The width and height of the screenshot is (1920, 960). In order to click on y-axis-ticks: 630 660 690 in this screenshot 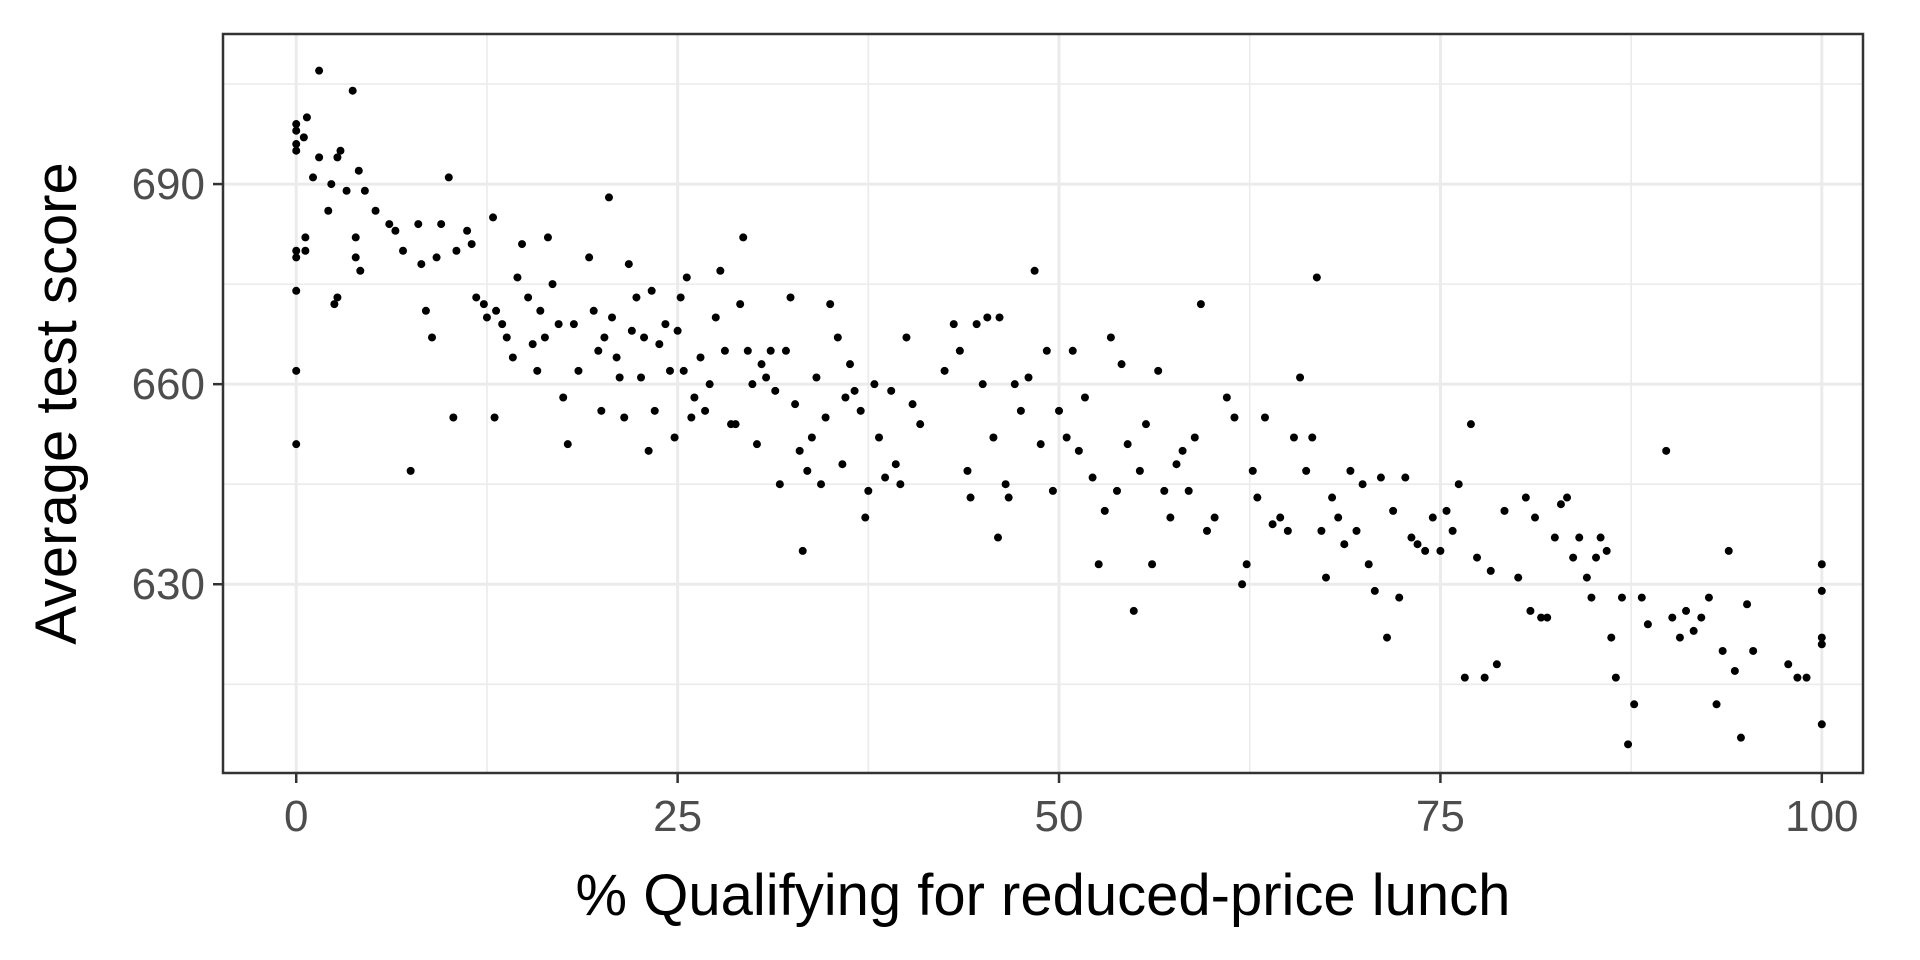, I will do `click(177, 384)`.